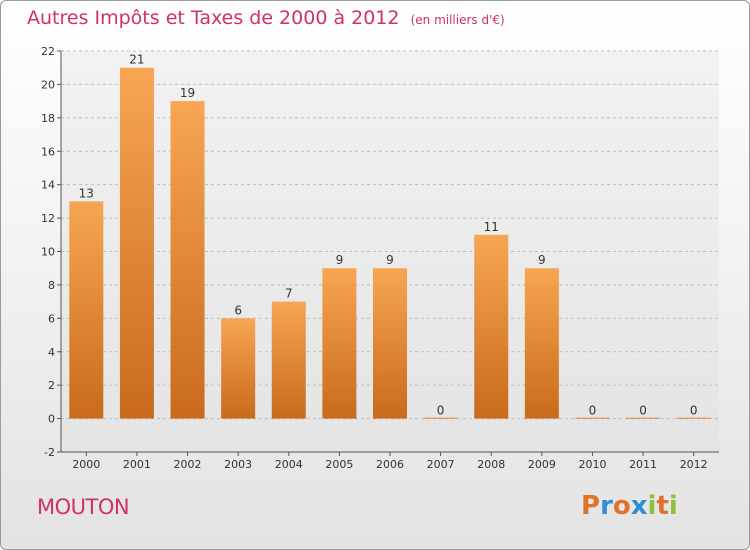  What do you see at coordinates (48, 151) in the screenshot?
I see `y-tick-label: 16` at bounding box center [48, 151].